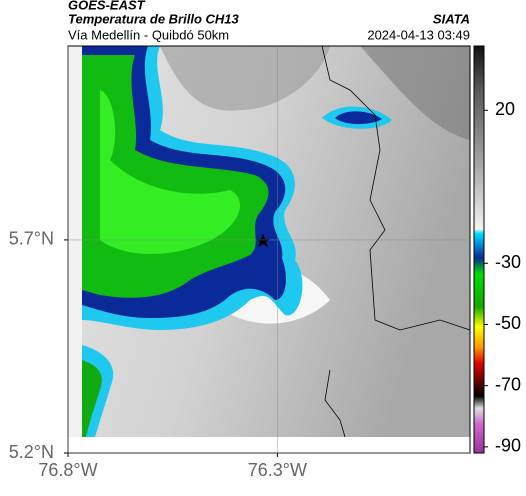  I want to click on agency: SIATA, so click(451, 18).